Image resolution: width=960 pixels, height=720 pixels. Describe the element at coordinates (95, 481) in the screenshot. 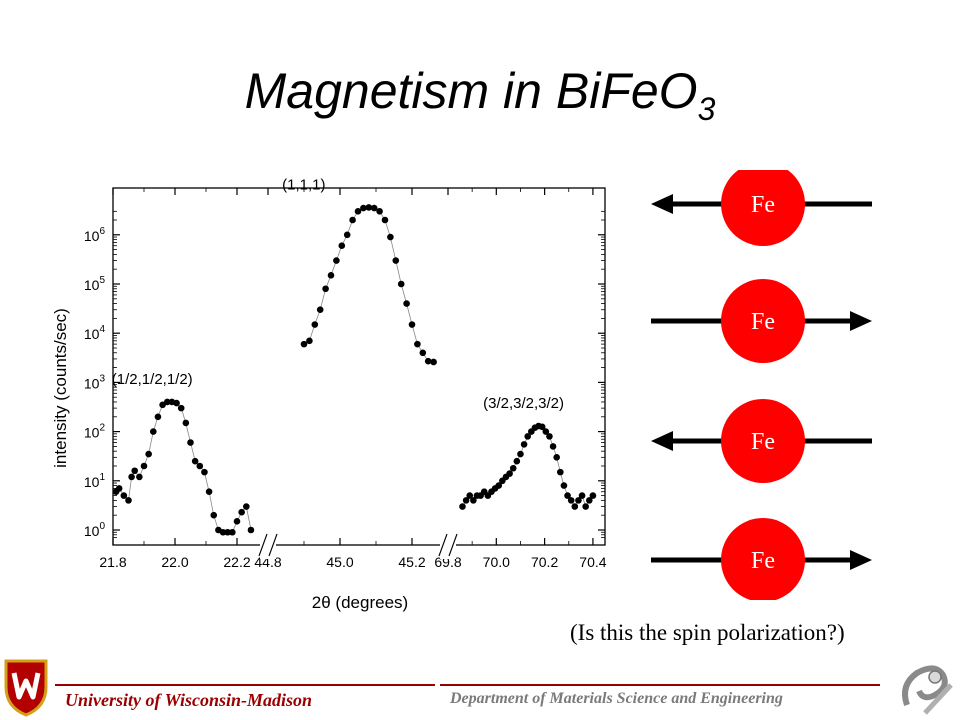

I see `y-tick-label: 10¹` at that location.